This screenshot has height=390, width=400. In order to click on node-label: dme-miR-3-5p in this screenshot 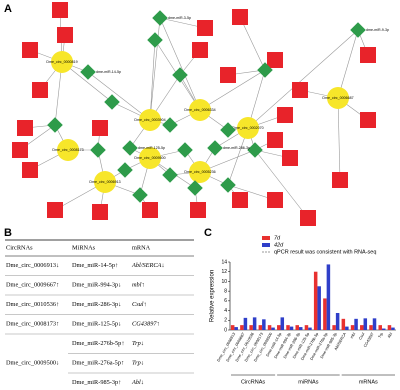, I will do `click(179, 18)`.